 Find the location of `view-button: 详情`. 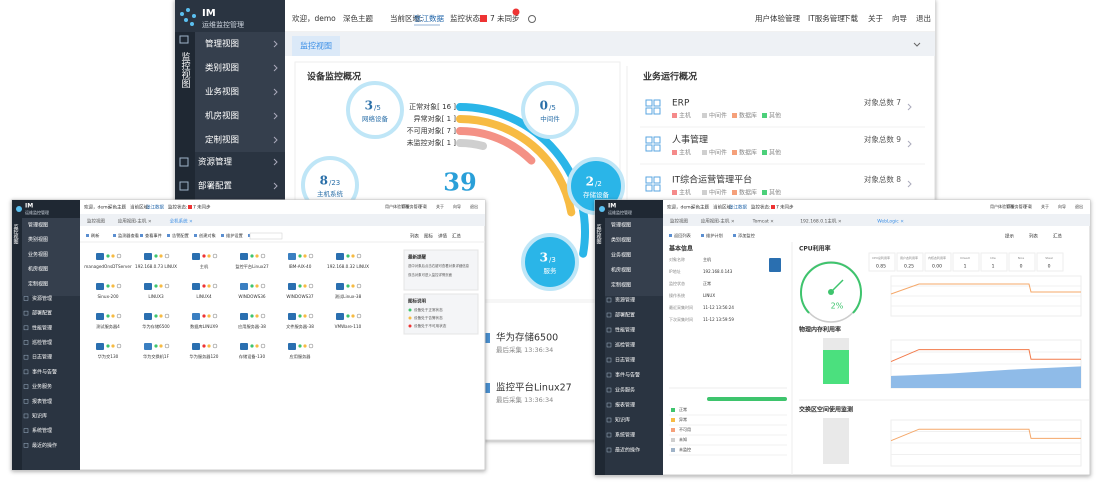

view-button: 详情 is located at coordinates (442, 236).